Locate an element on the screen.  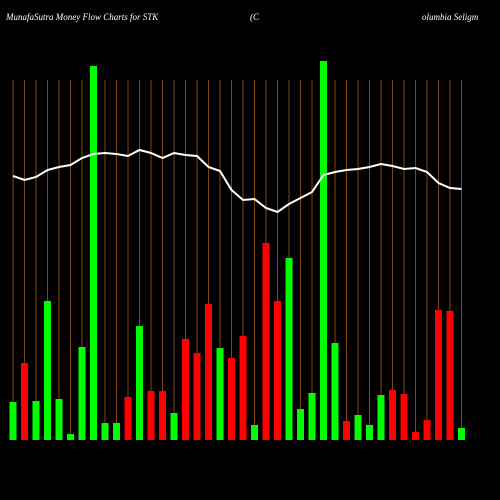
chart-title: MunafaSutra Money Flow Charts for STK is located at coordinates (82, 17).